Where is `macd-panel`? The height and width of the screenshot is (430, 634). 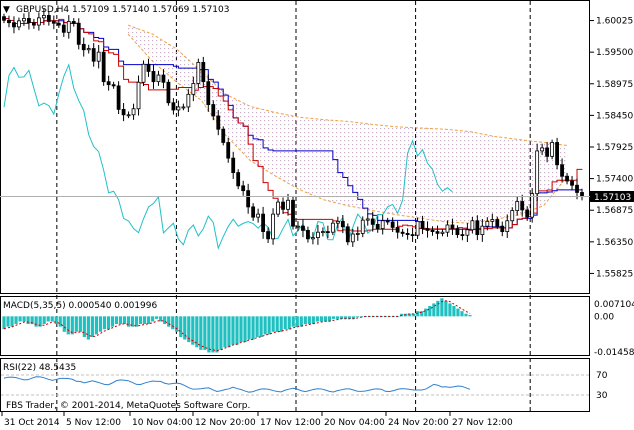 macd-panel is located at coordinates (295, 326).